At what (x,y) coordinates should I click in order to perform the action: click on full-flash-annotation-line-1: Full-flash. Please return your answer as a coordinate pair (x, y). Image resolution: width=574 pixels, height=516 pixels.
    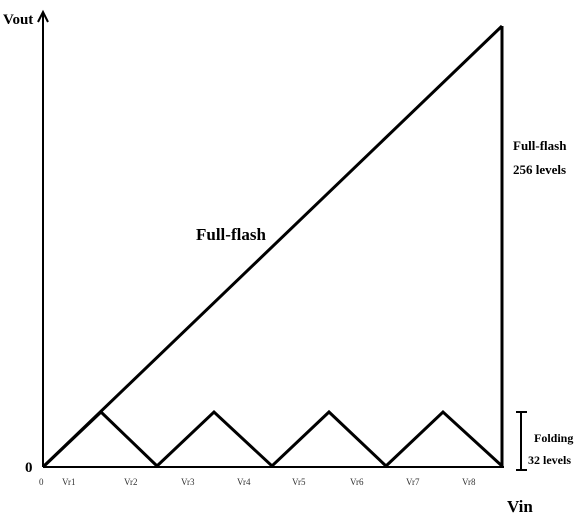
    Looking at the image, I should click on (540, 145).